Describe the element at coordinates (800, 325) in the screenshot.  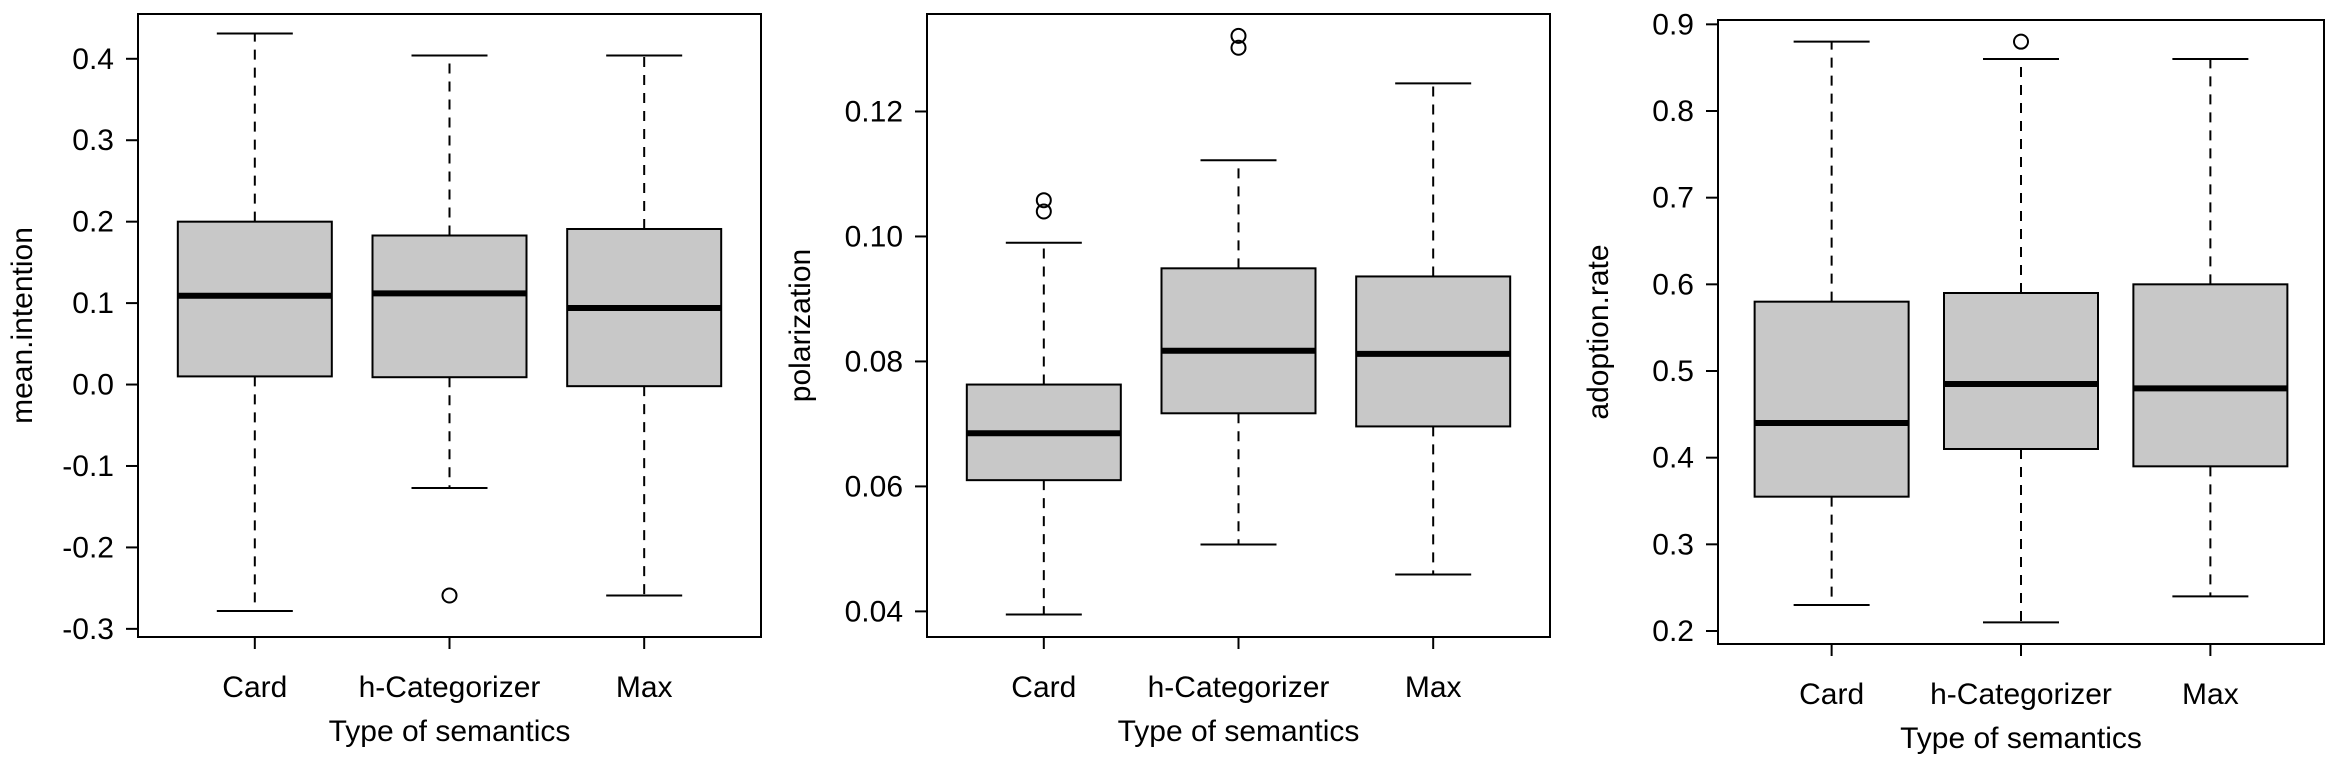
I see `y-axis-title: polarization` at that location.